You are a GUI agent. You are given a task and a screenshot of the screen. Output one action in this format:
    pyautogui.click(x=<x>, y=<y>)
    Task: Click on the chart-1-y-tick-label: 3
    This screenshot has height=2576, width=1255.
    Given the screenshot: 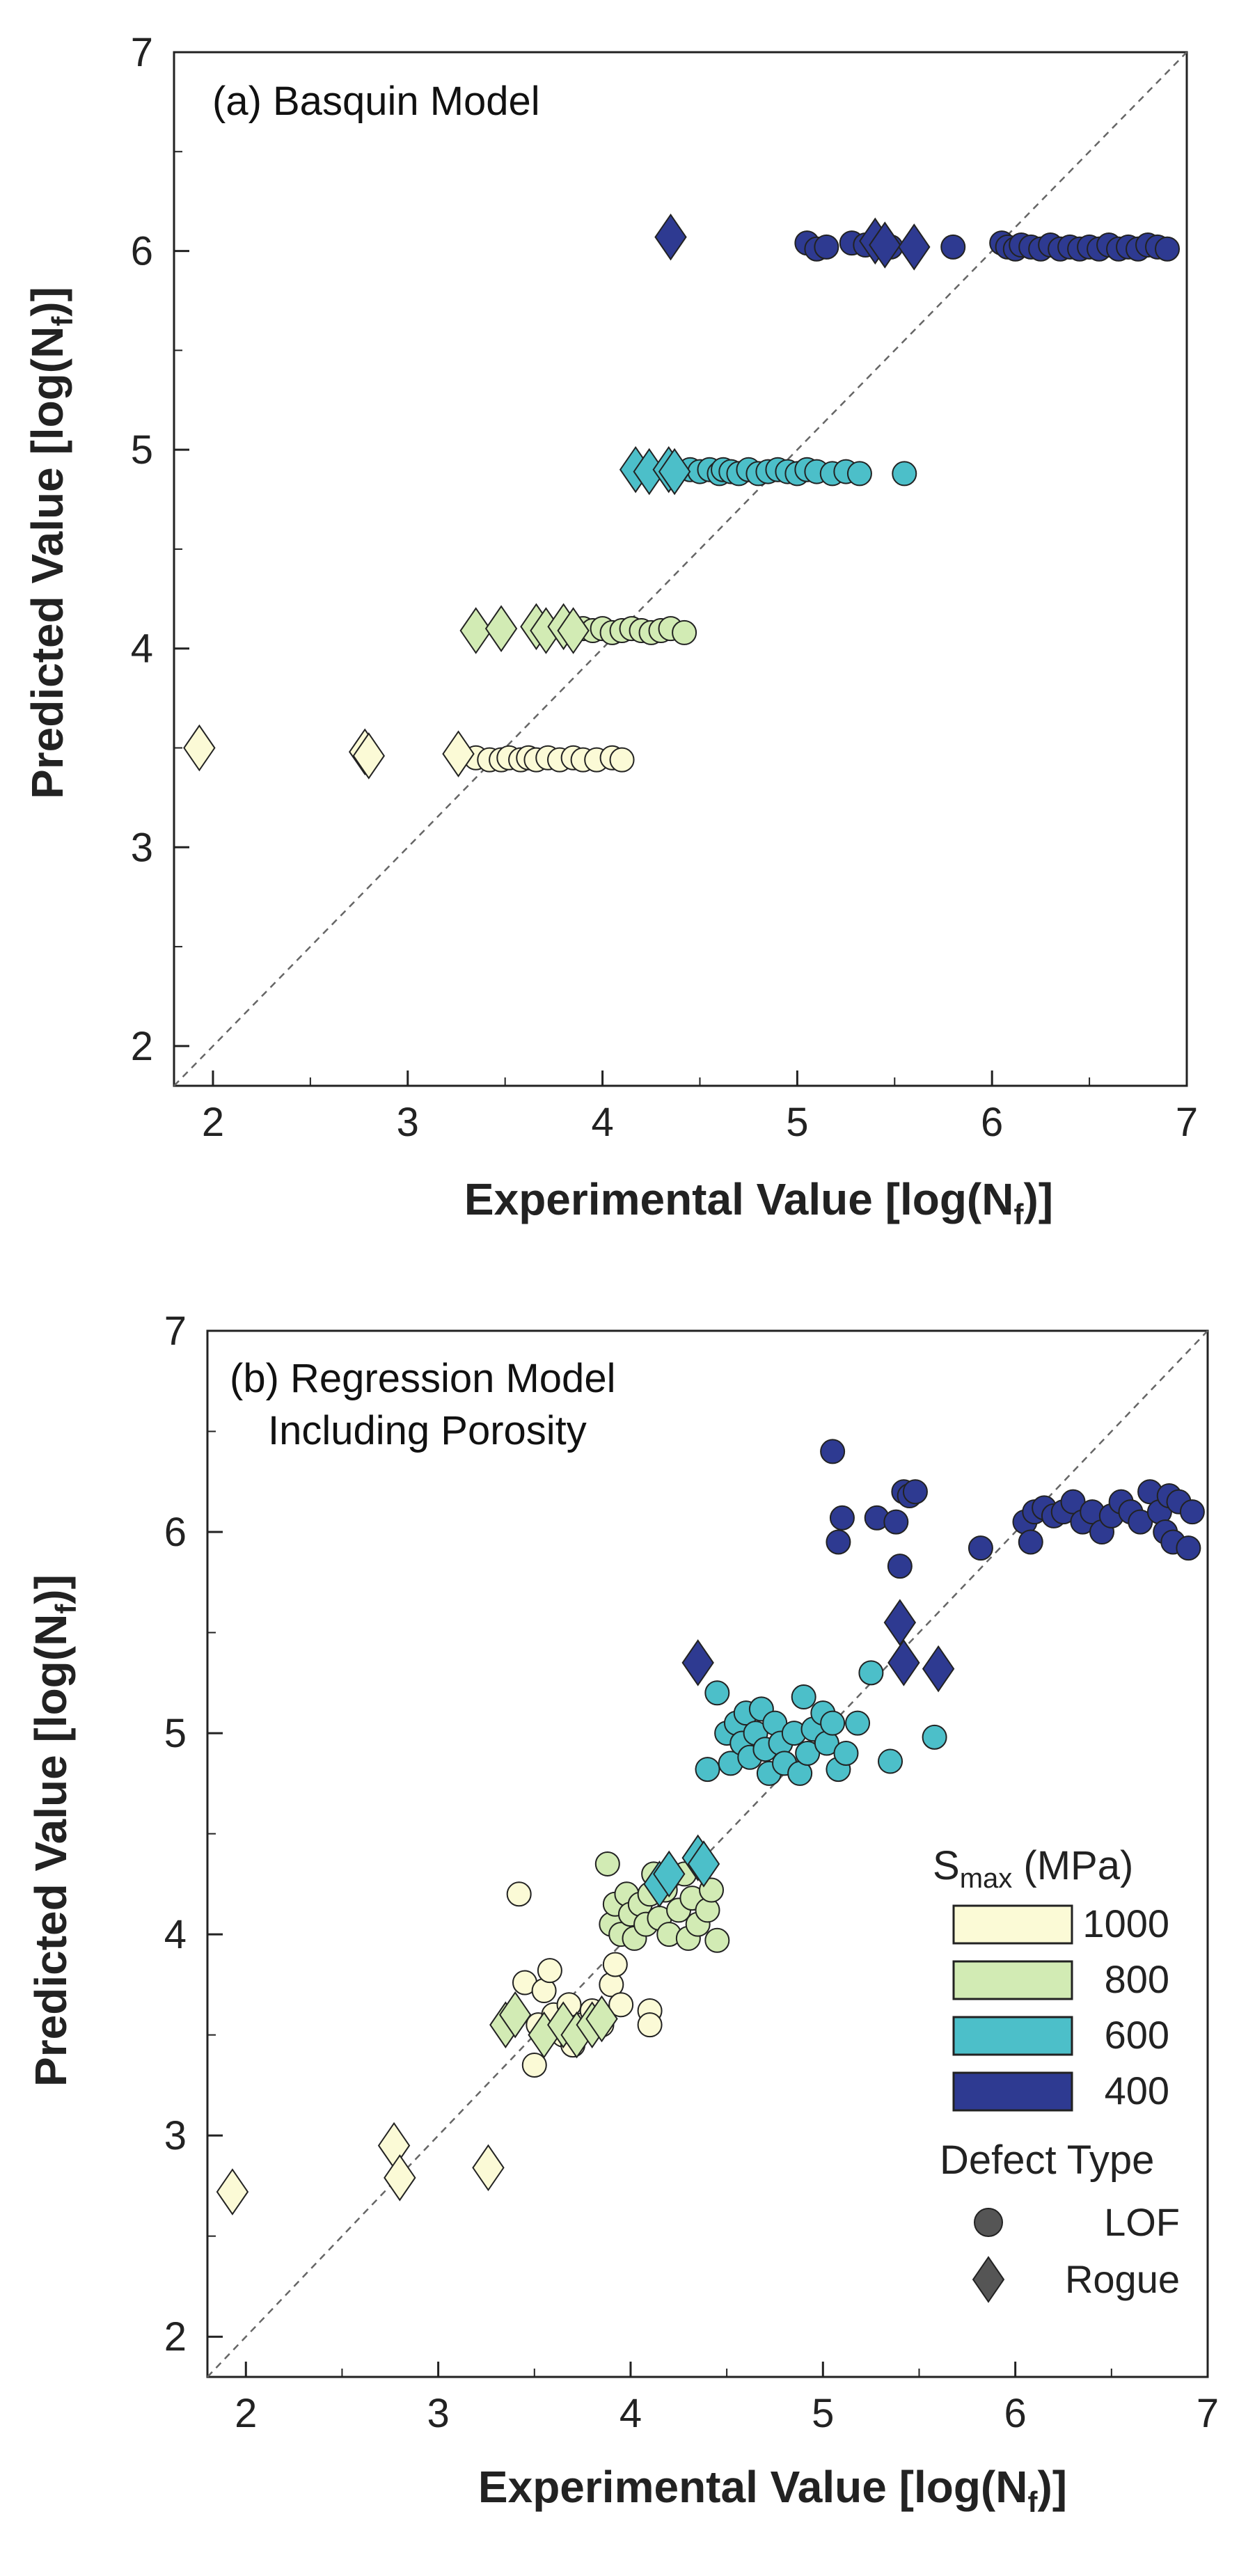 What is the action you would take?
    pyautogui.click(x=176, y=2135)
    